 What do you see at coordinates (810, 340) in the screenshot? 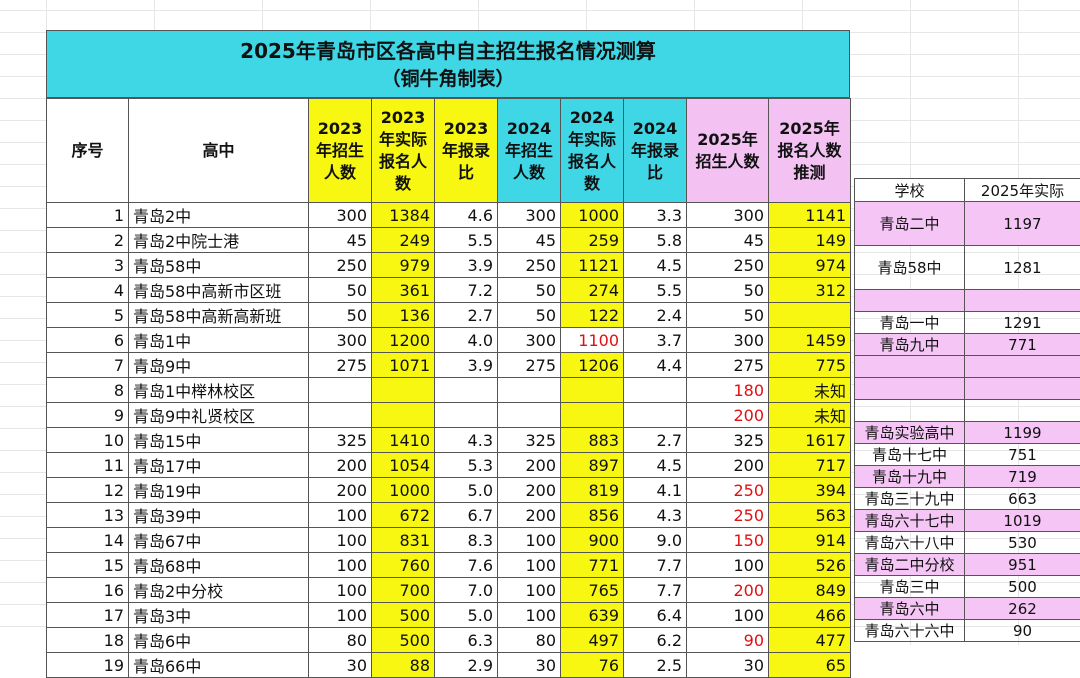
I see `cell-2025-estimate: 1459` at bounding box center [810, 340].